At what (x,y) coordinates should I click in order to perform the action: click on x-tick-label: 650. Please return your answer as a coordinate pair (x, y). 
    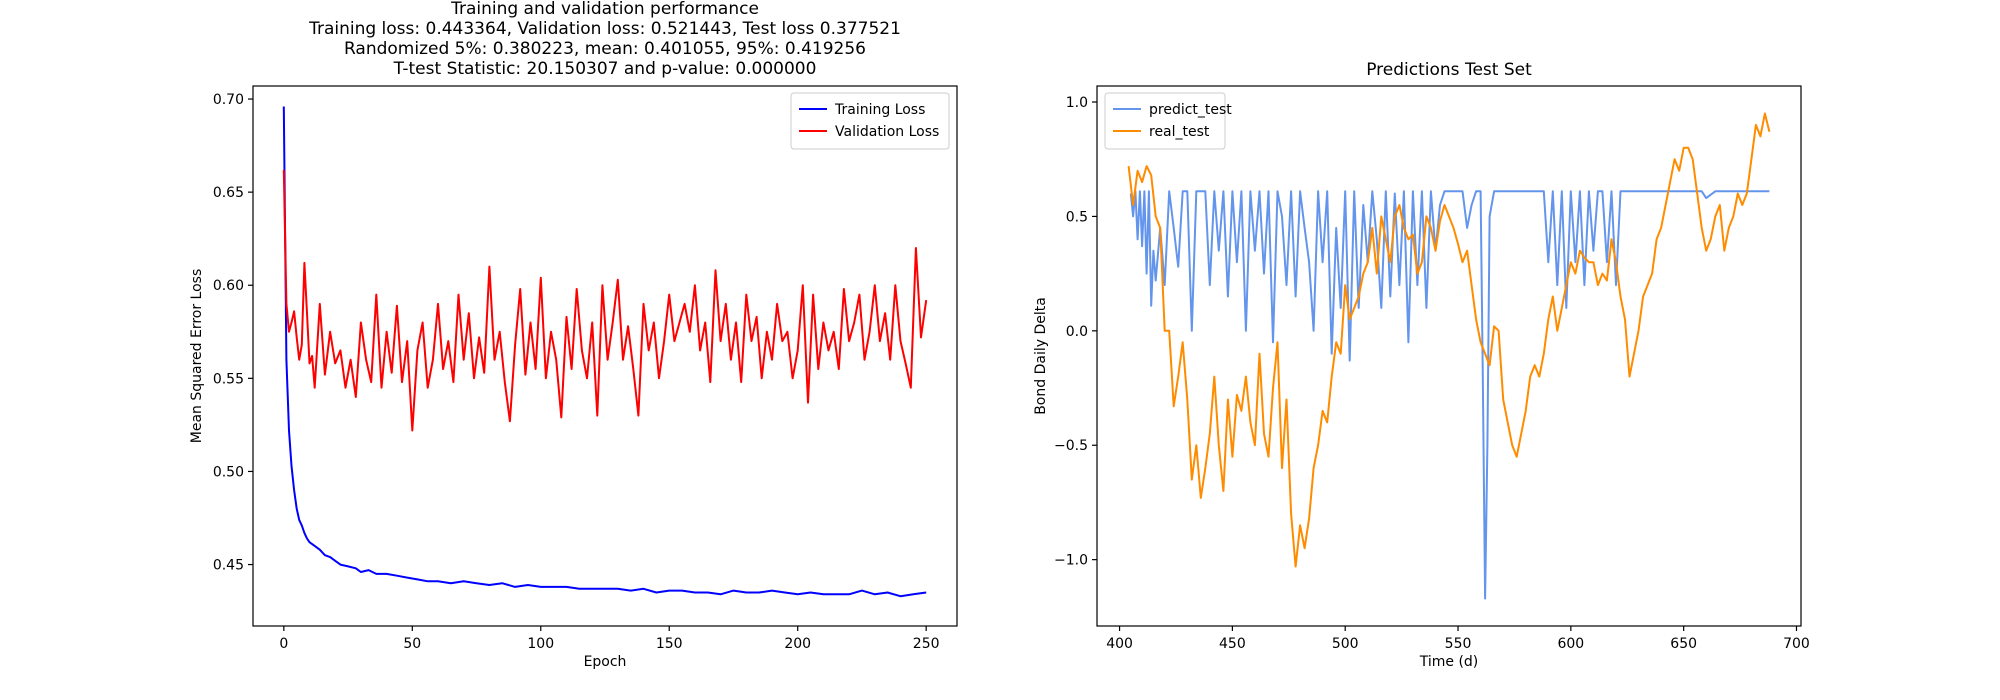
    Looking at the image, I should click on (1683, 644).